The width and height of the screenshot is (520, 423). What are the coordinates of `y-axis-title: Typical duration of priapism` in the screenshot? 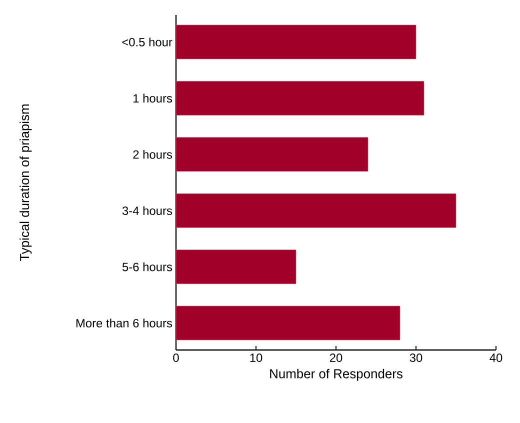 It's located at (26, 183).